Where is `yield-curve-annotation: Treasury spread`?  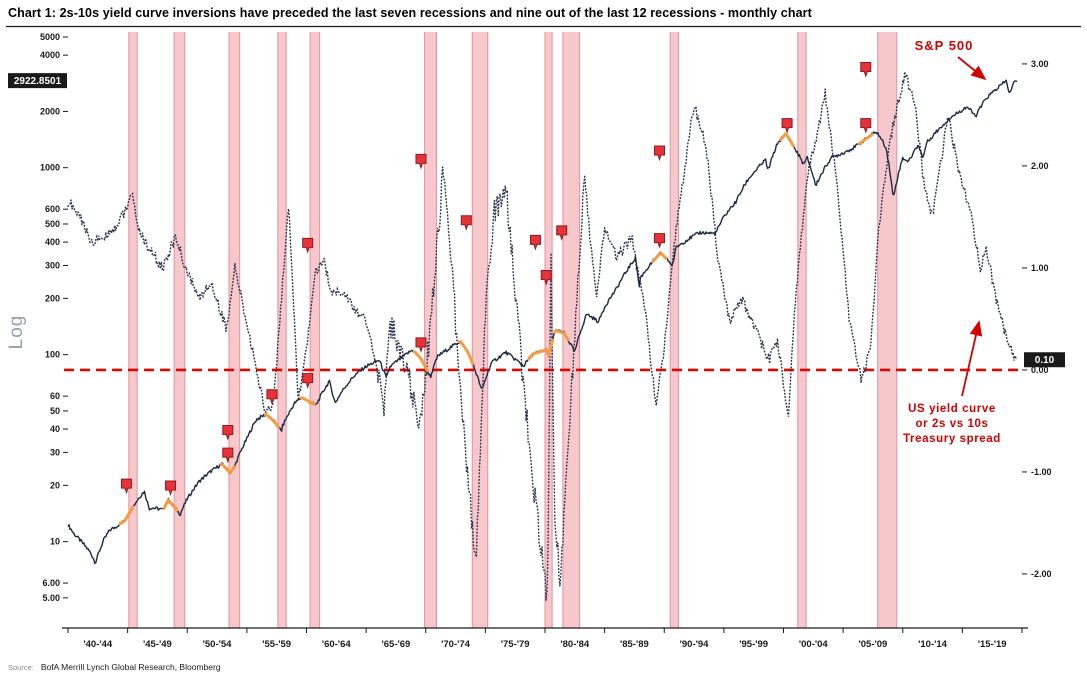 yield-curve-annotation: Treasury spread is located at coordinates (952, 439).